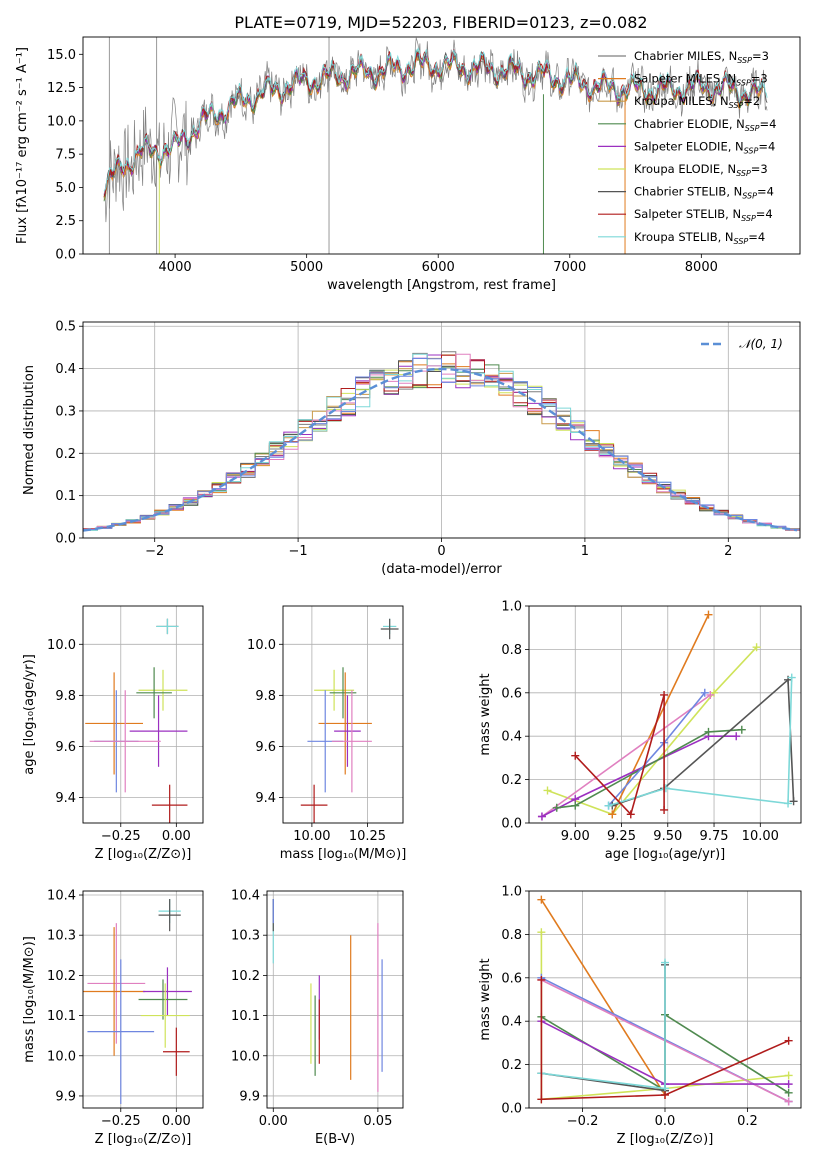 This screenshot has width=819, height=1170. I want to click on x-tick-label: −1, so click(298, 551).